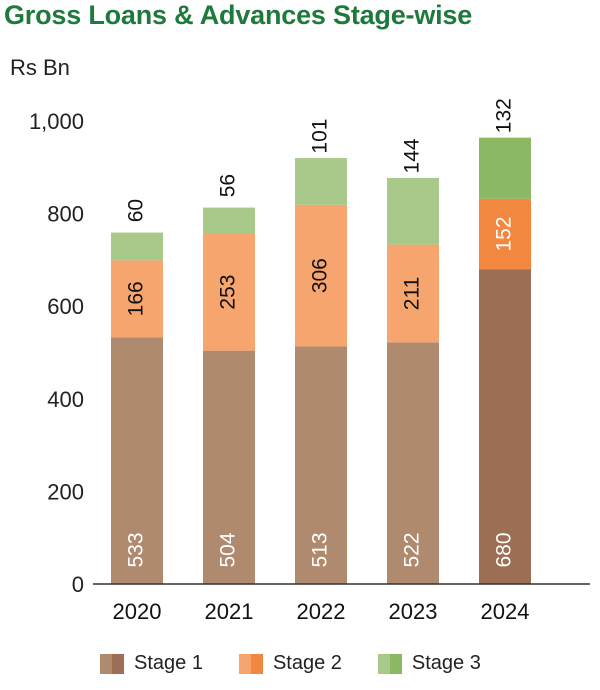  Describe the element at coordinates (504, 115) in the screenshot. I see `data-label: 132` at that location.